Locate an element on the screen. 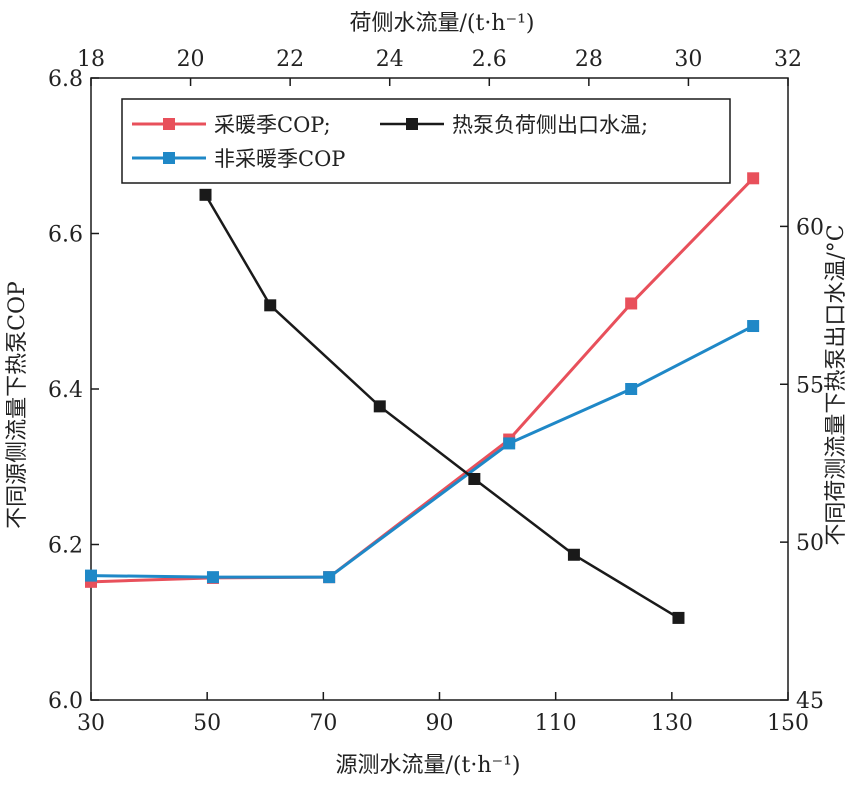  y-left-tick-label: 6.4 is located at coordinates (65, 390).